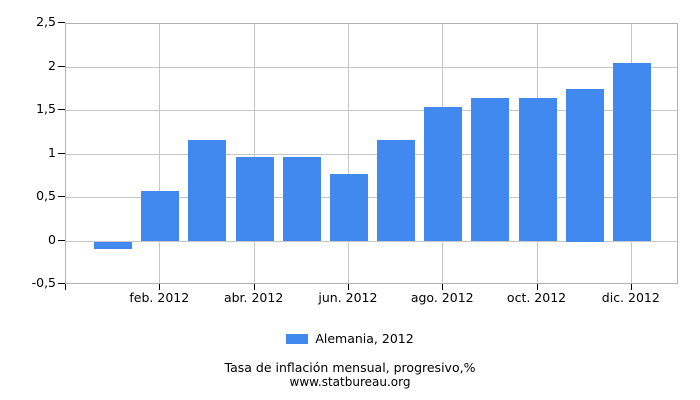 The image size is (700, 400). Describe the element at coordinates (364, 338) in the screenshot. I see `legend-label: Alemania, 2012` at that location.